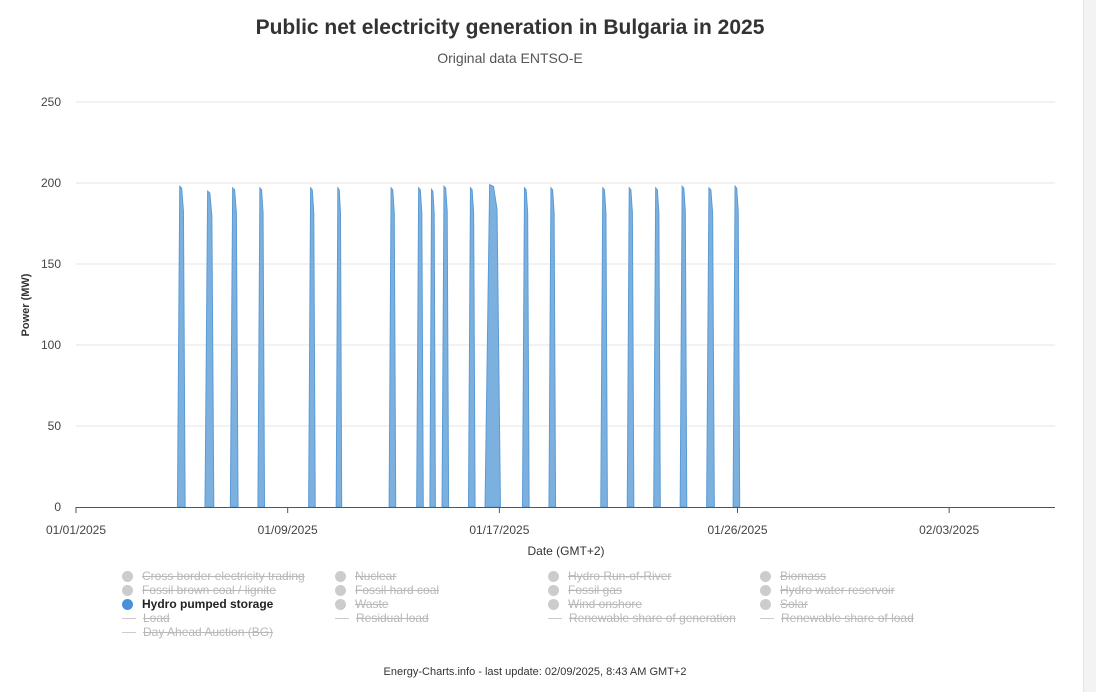  I want to click on x-tick-label: 01/01/2025, so click(76, 530).